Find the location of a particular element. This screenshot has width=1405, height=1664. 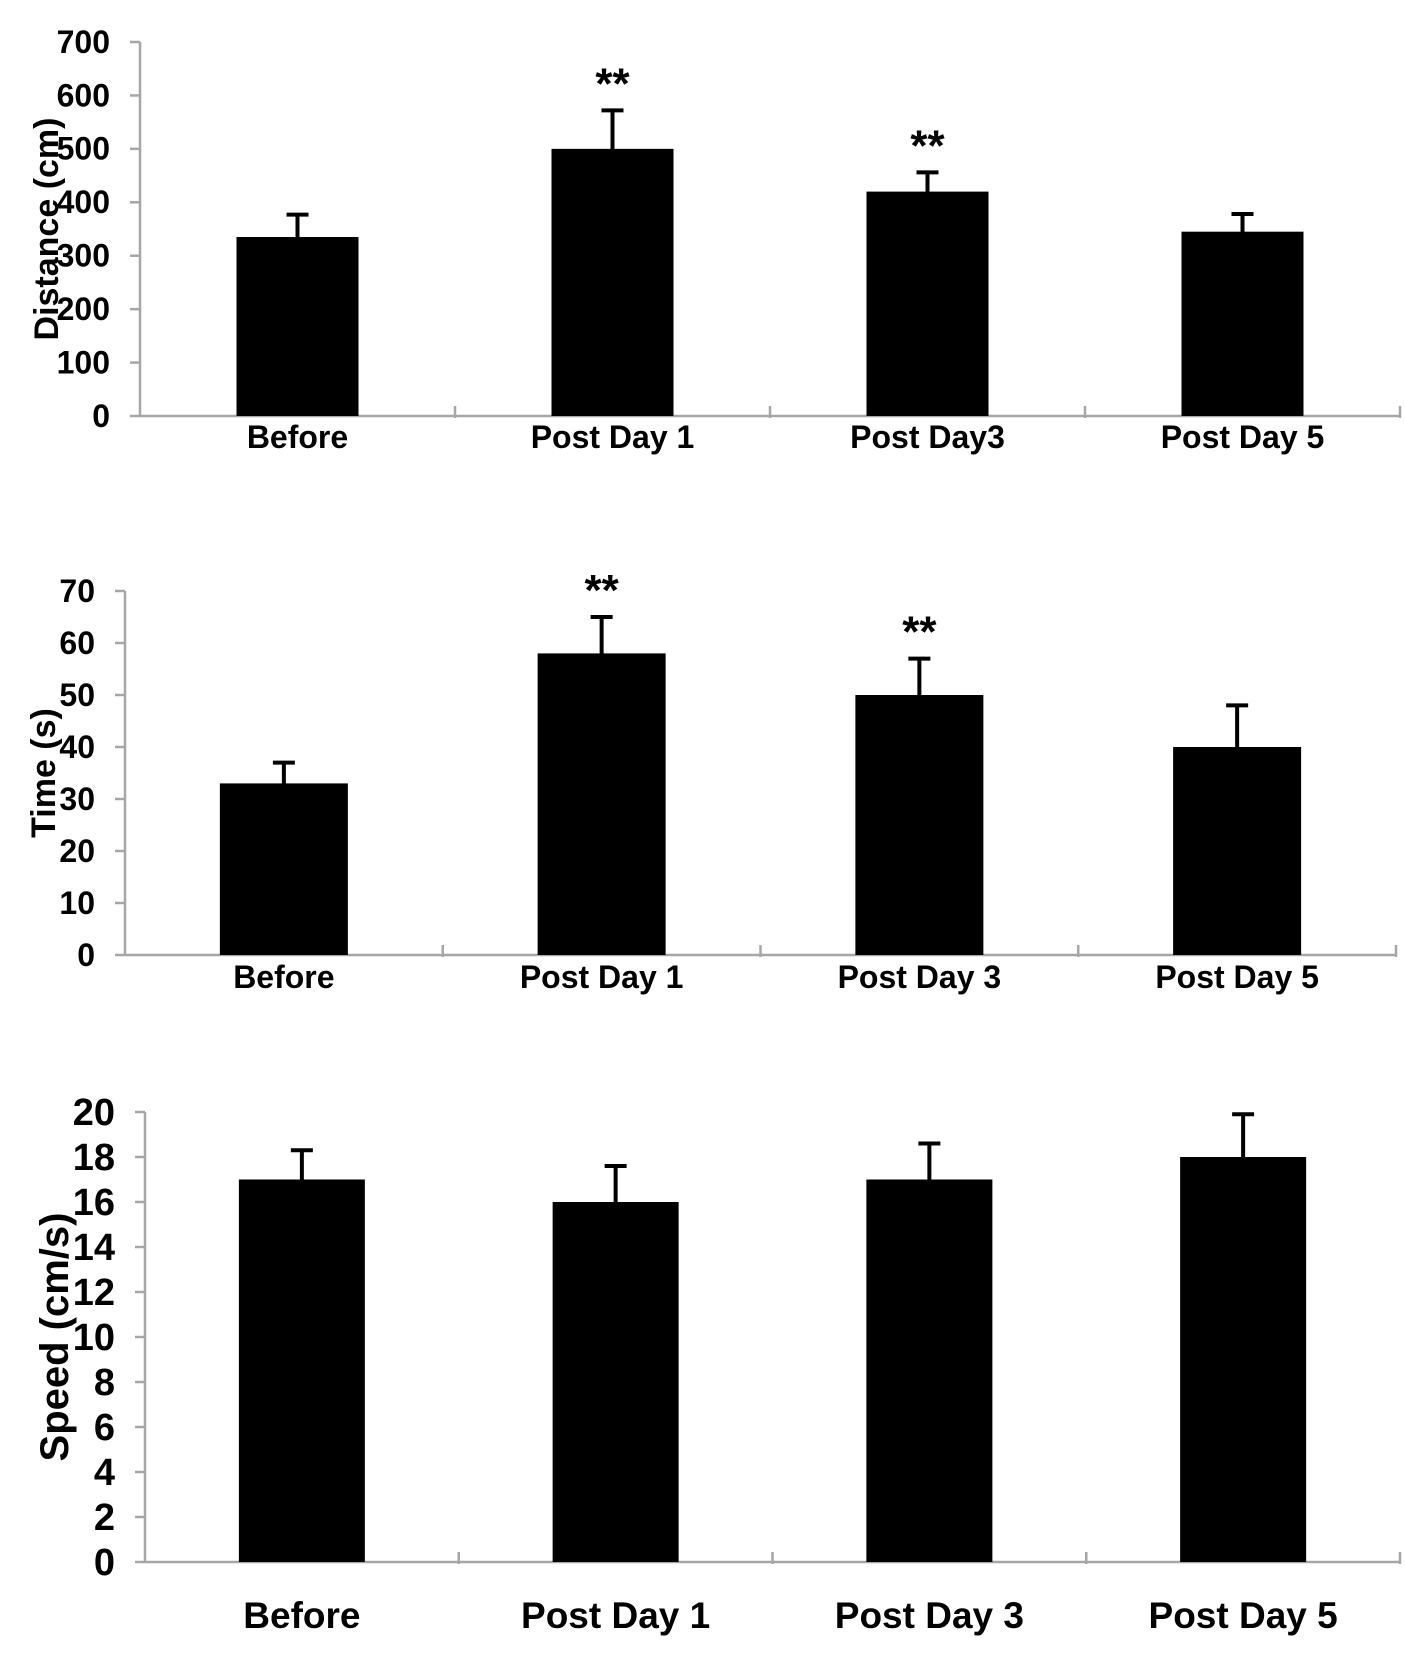

y-tick-label: 30 is located at coordinates (77, 799).